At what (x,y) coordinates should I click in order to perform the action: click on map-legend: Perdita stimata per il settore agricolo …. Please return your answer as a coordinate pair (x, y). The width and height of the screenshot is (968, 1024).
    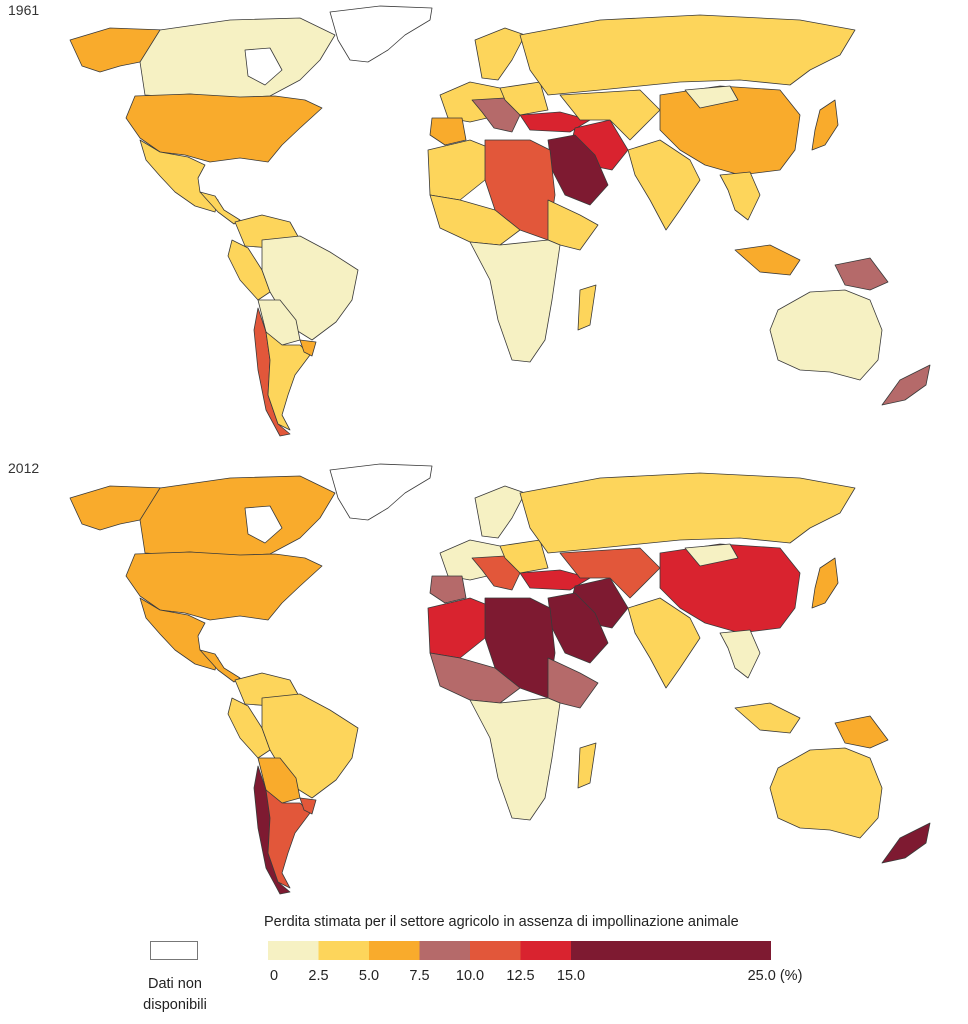
    Looking at the image, I should click on (484, 964).